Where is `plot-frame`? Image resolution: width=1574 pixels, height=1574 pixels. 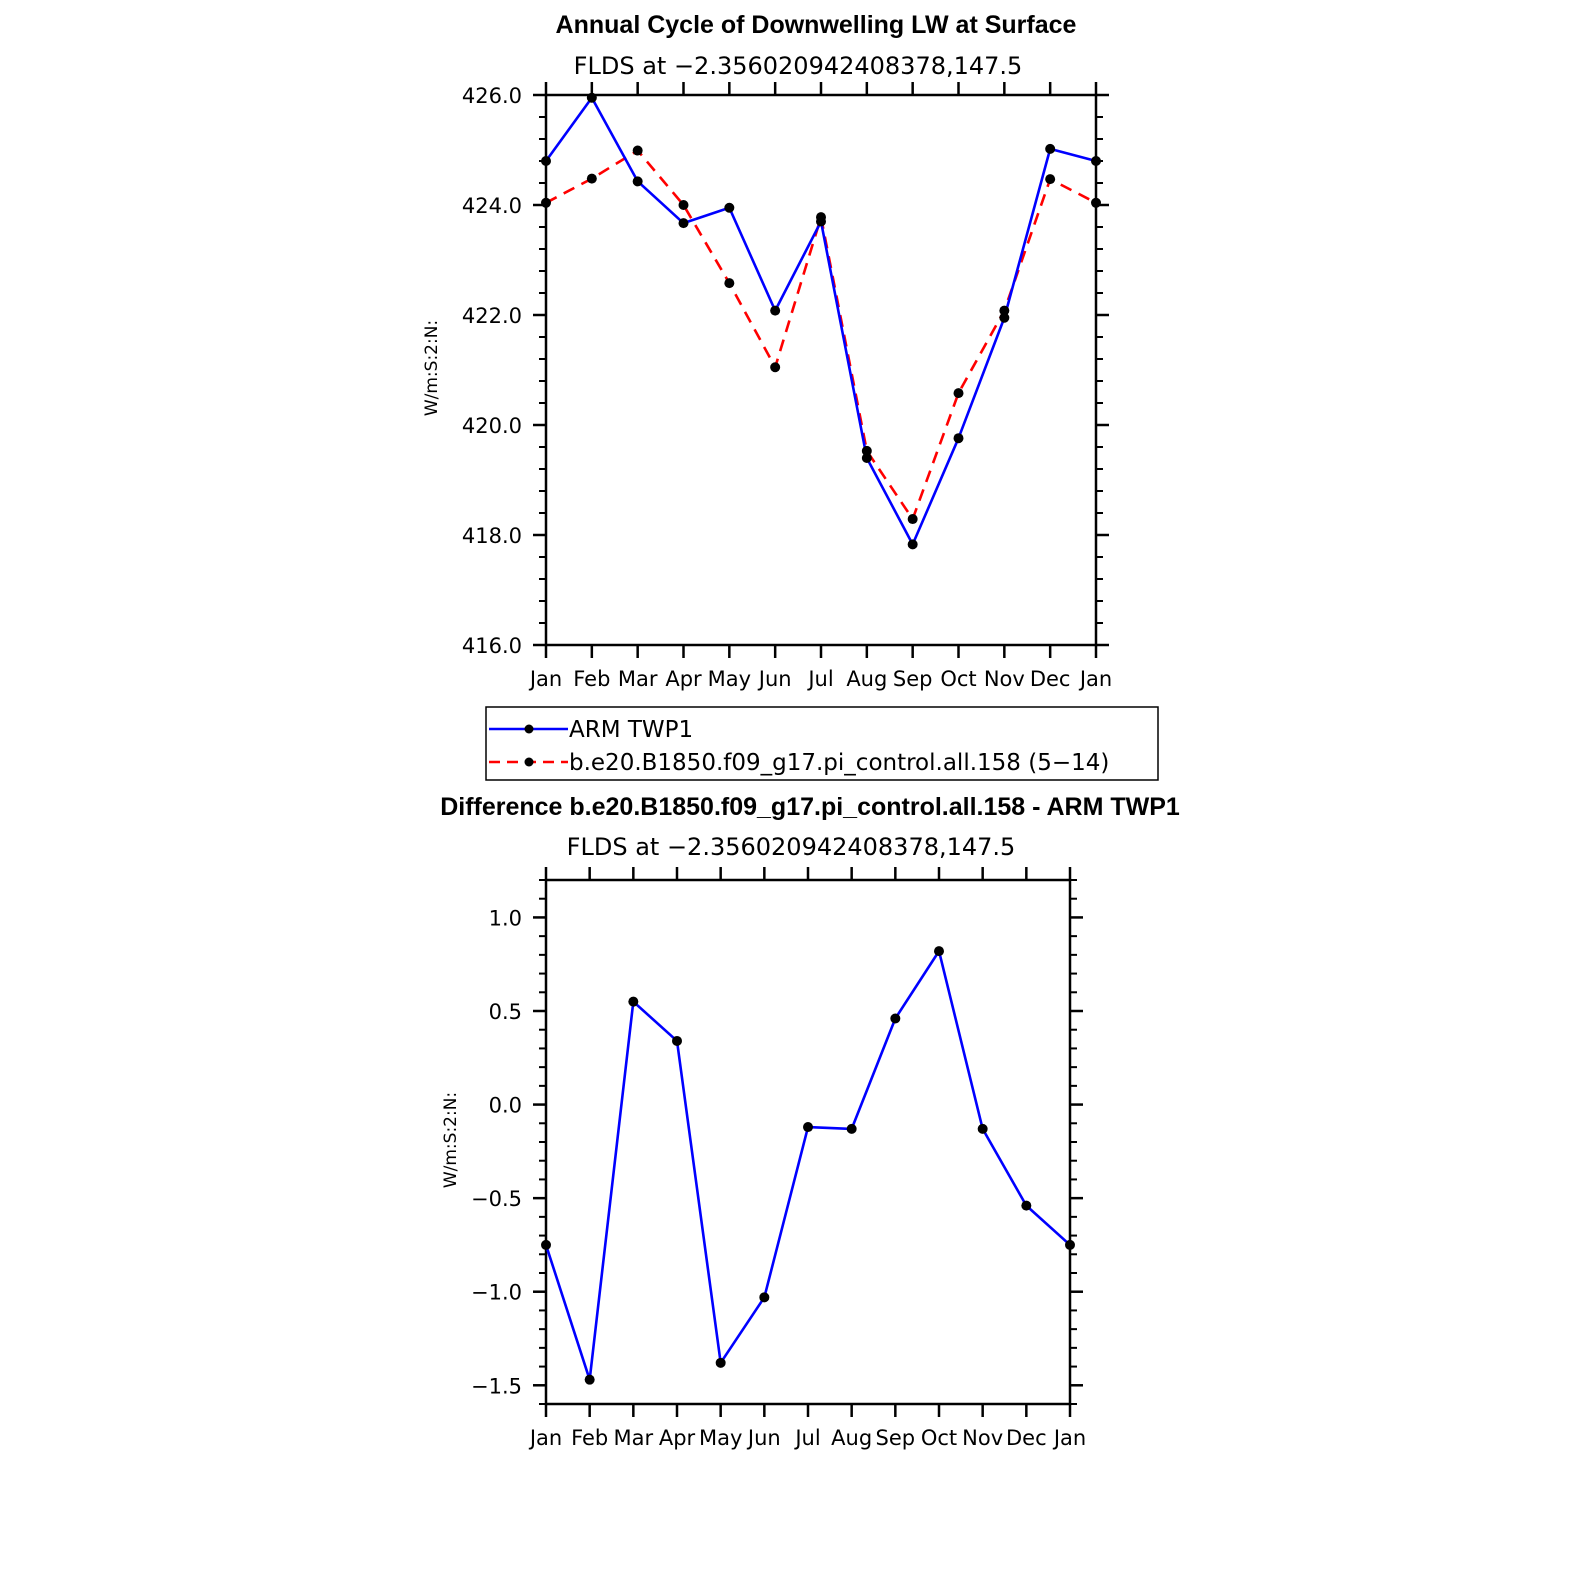 plot-frame is located at coordinates (821, 370).